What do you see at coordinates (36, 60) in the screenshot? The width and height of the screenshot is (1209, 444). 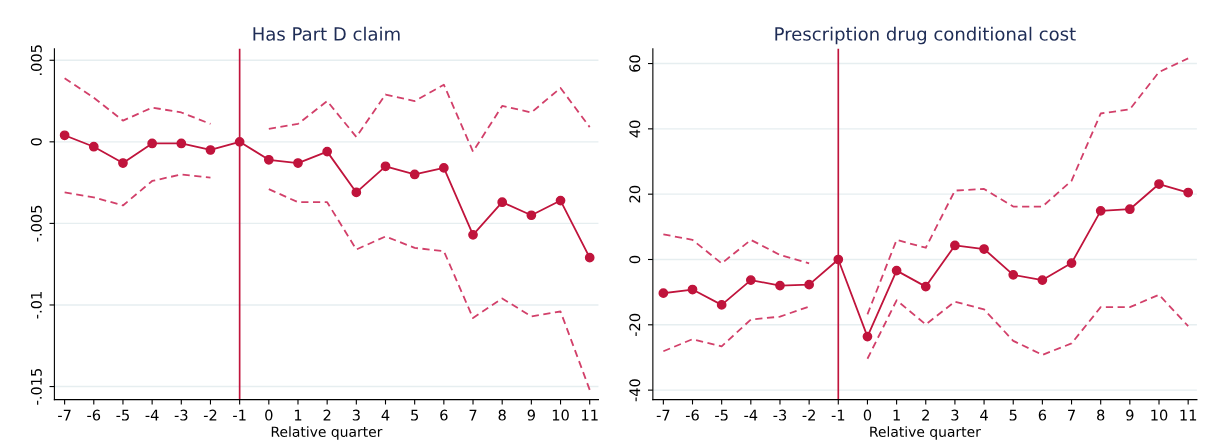 I see `y-tick-label: .005` at bounding box center [36, 60].